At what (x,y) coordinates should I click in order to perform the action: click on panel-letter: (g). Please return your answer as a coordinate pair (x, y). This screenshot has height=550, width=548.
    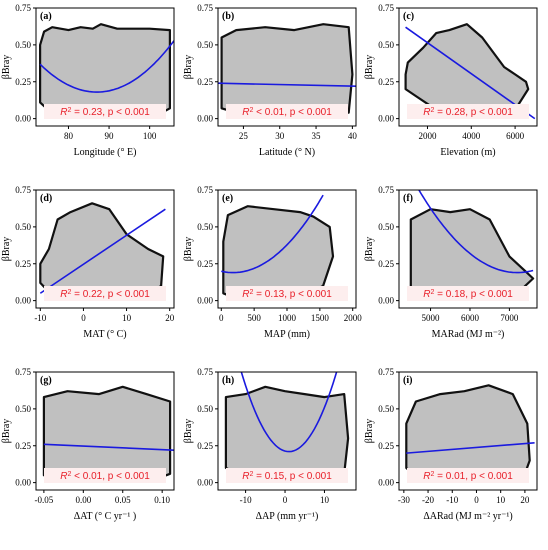
    Looking at the image, I should click on (46, 380).